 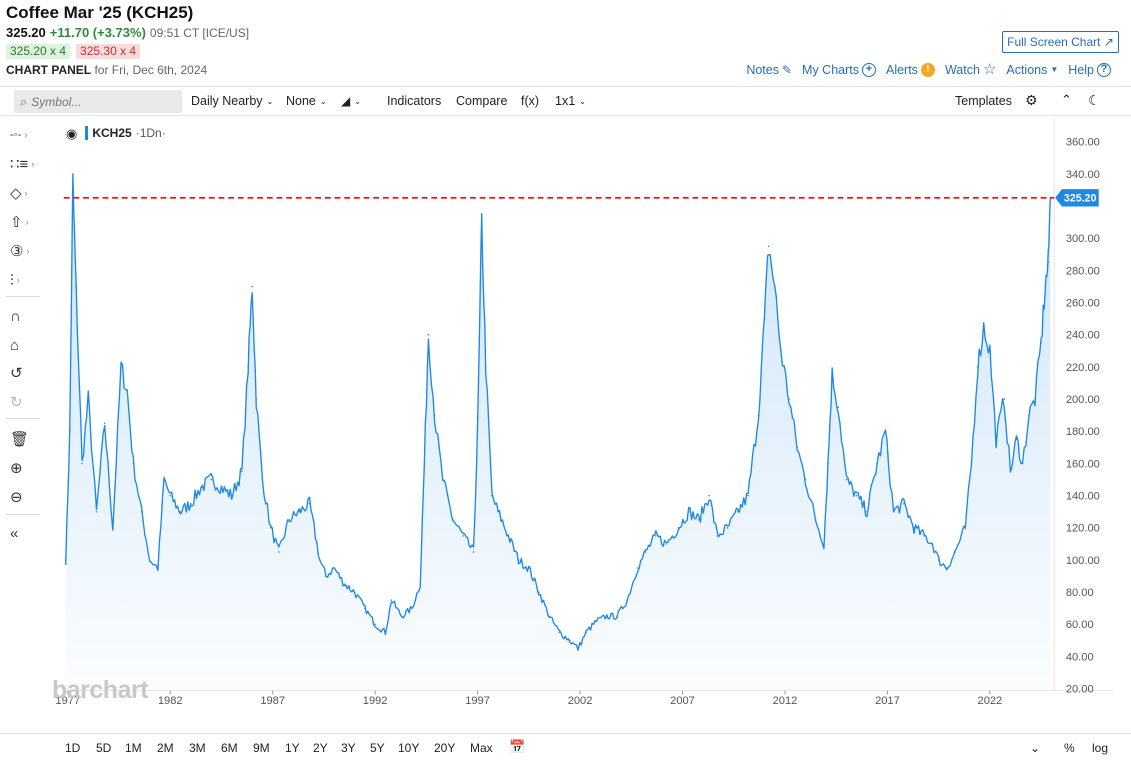 What do you see at coordinates (301, 101) in the screenshot?
I see `overlay-label: None` at bounding box center [301, 101].